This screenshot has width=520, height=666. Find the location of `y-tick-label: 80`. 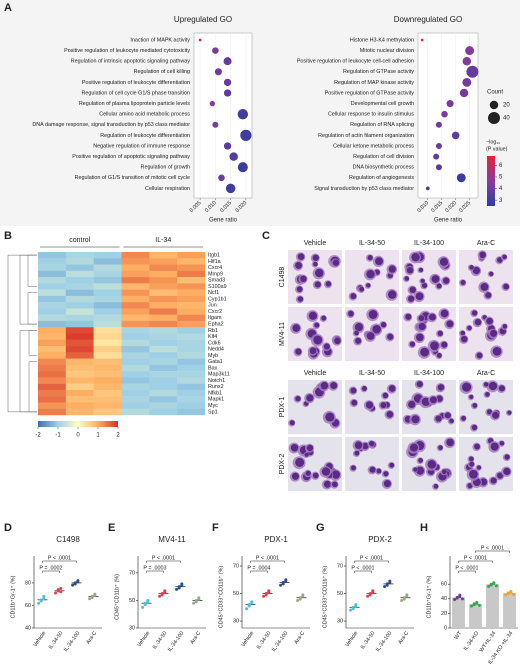

y-tick-label: 80 is located at coordinates (28, 583).